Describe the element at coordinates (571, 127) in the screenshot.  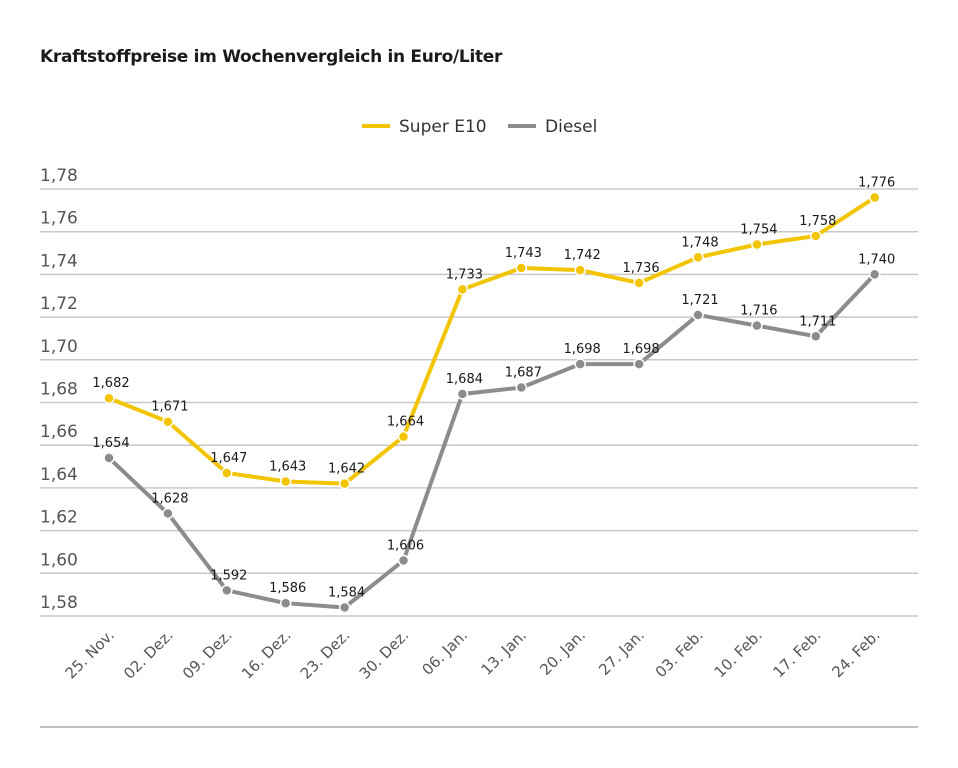
I see `legend-label: Diesel` at that location.